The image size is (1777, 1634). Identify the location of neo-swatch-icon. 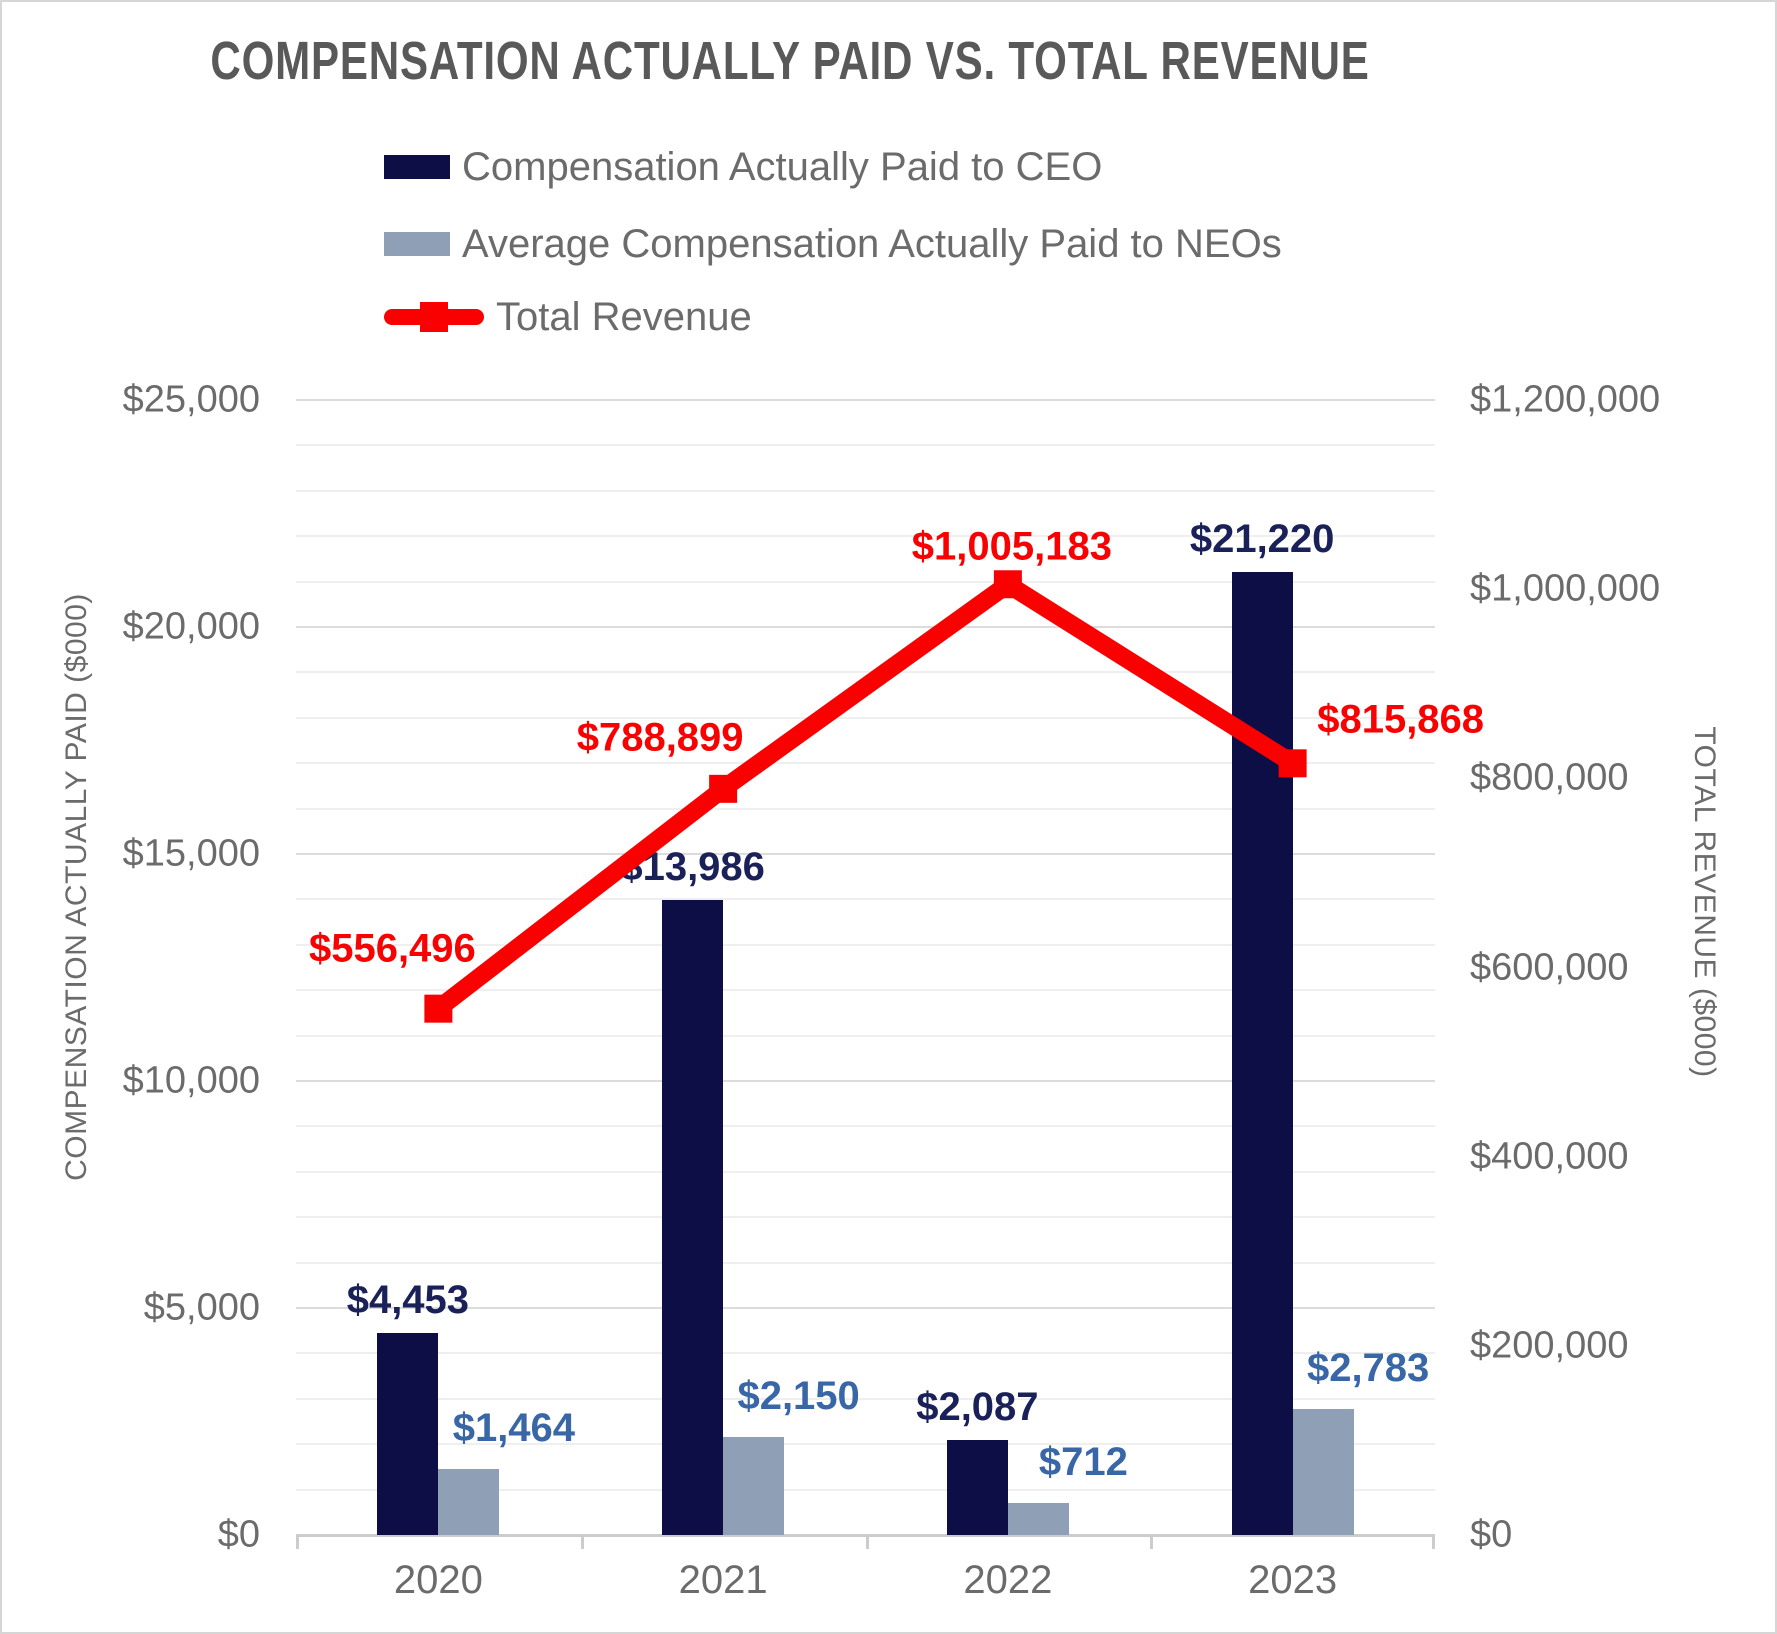
(417, 244).